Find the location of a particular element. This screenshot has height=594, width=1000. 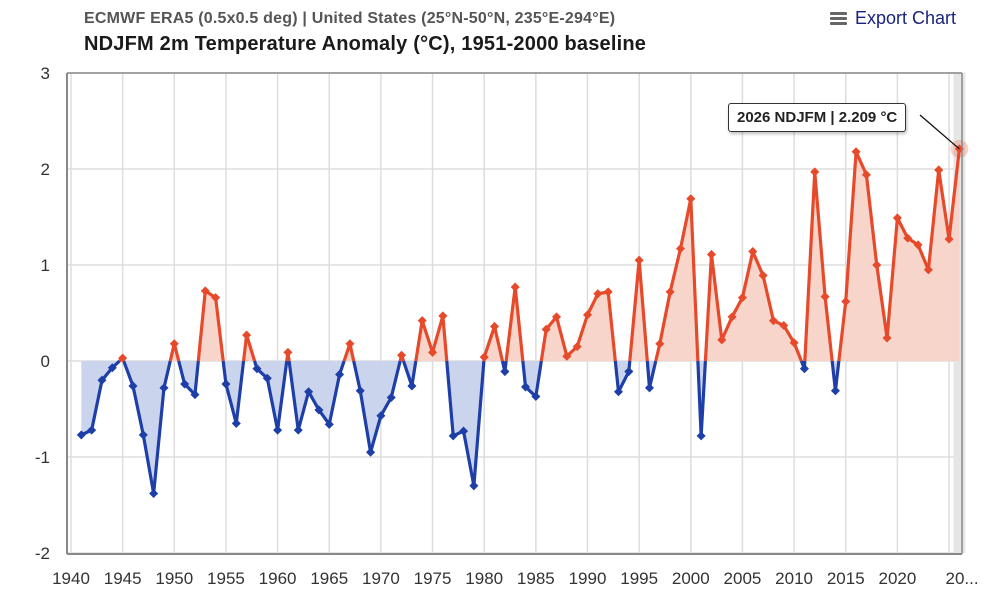

x-tick-label: 2015 is located at coordinates (846, 578).